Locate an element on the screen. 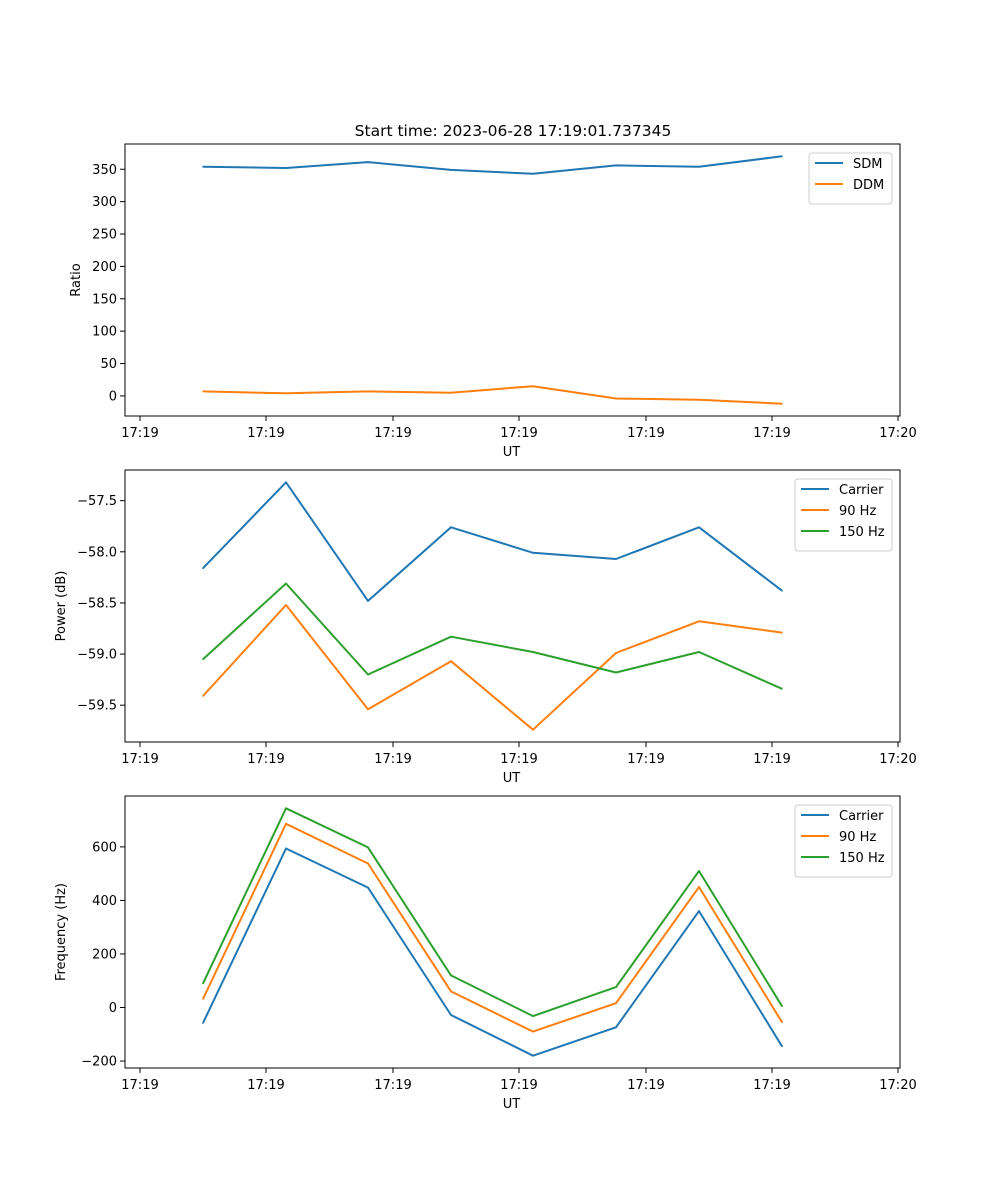 The width and height of the screenshot is (1000, 1200). y-tick-label: 300 is located at coordinates (104, 202).